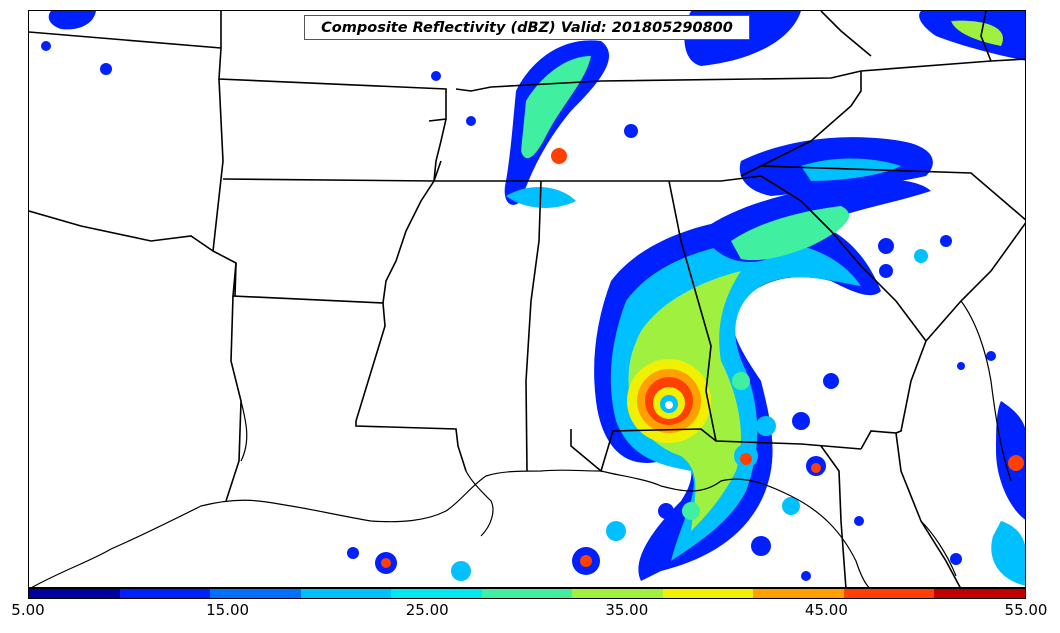 This screenshot has height=633, width=1060. Describe the element at coordinates (530, 613) in the screenshot. I see `colorbar-labels: 5.00 15.00 25.00 35.00 45.00 55.00` at that location.